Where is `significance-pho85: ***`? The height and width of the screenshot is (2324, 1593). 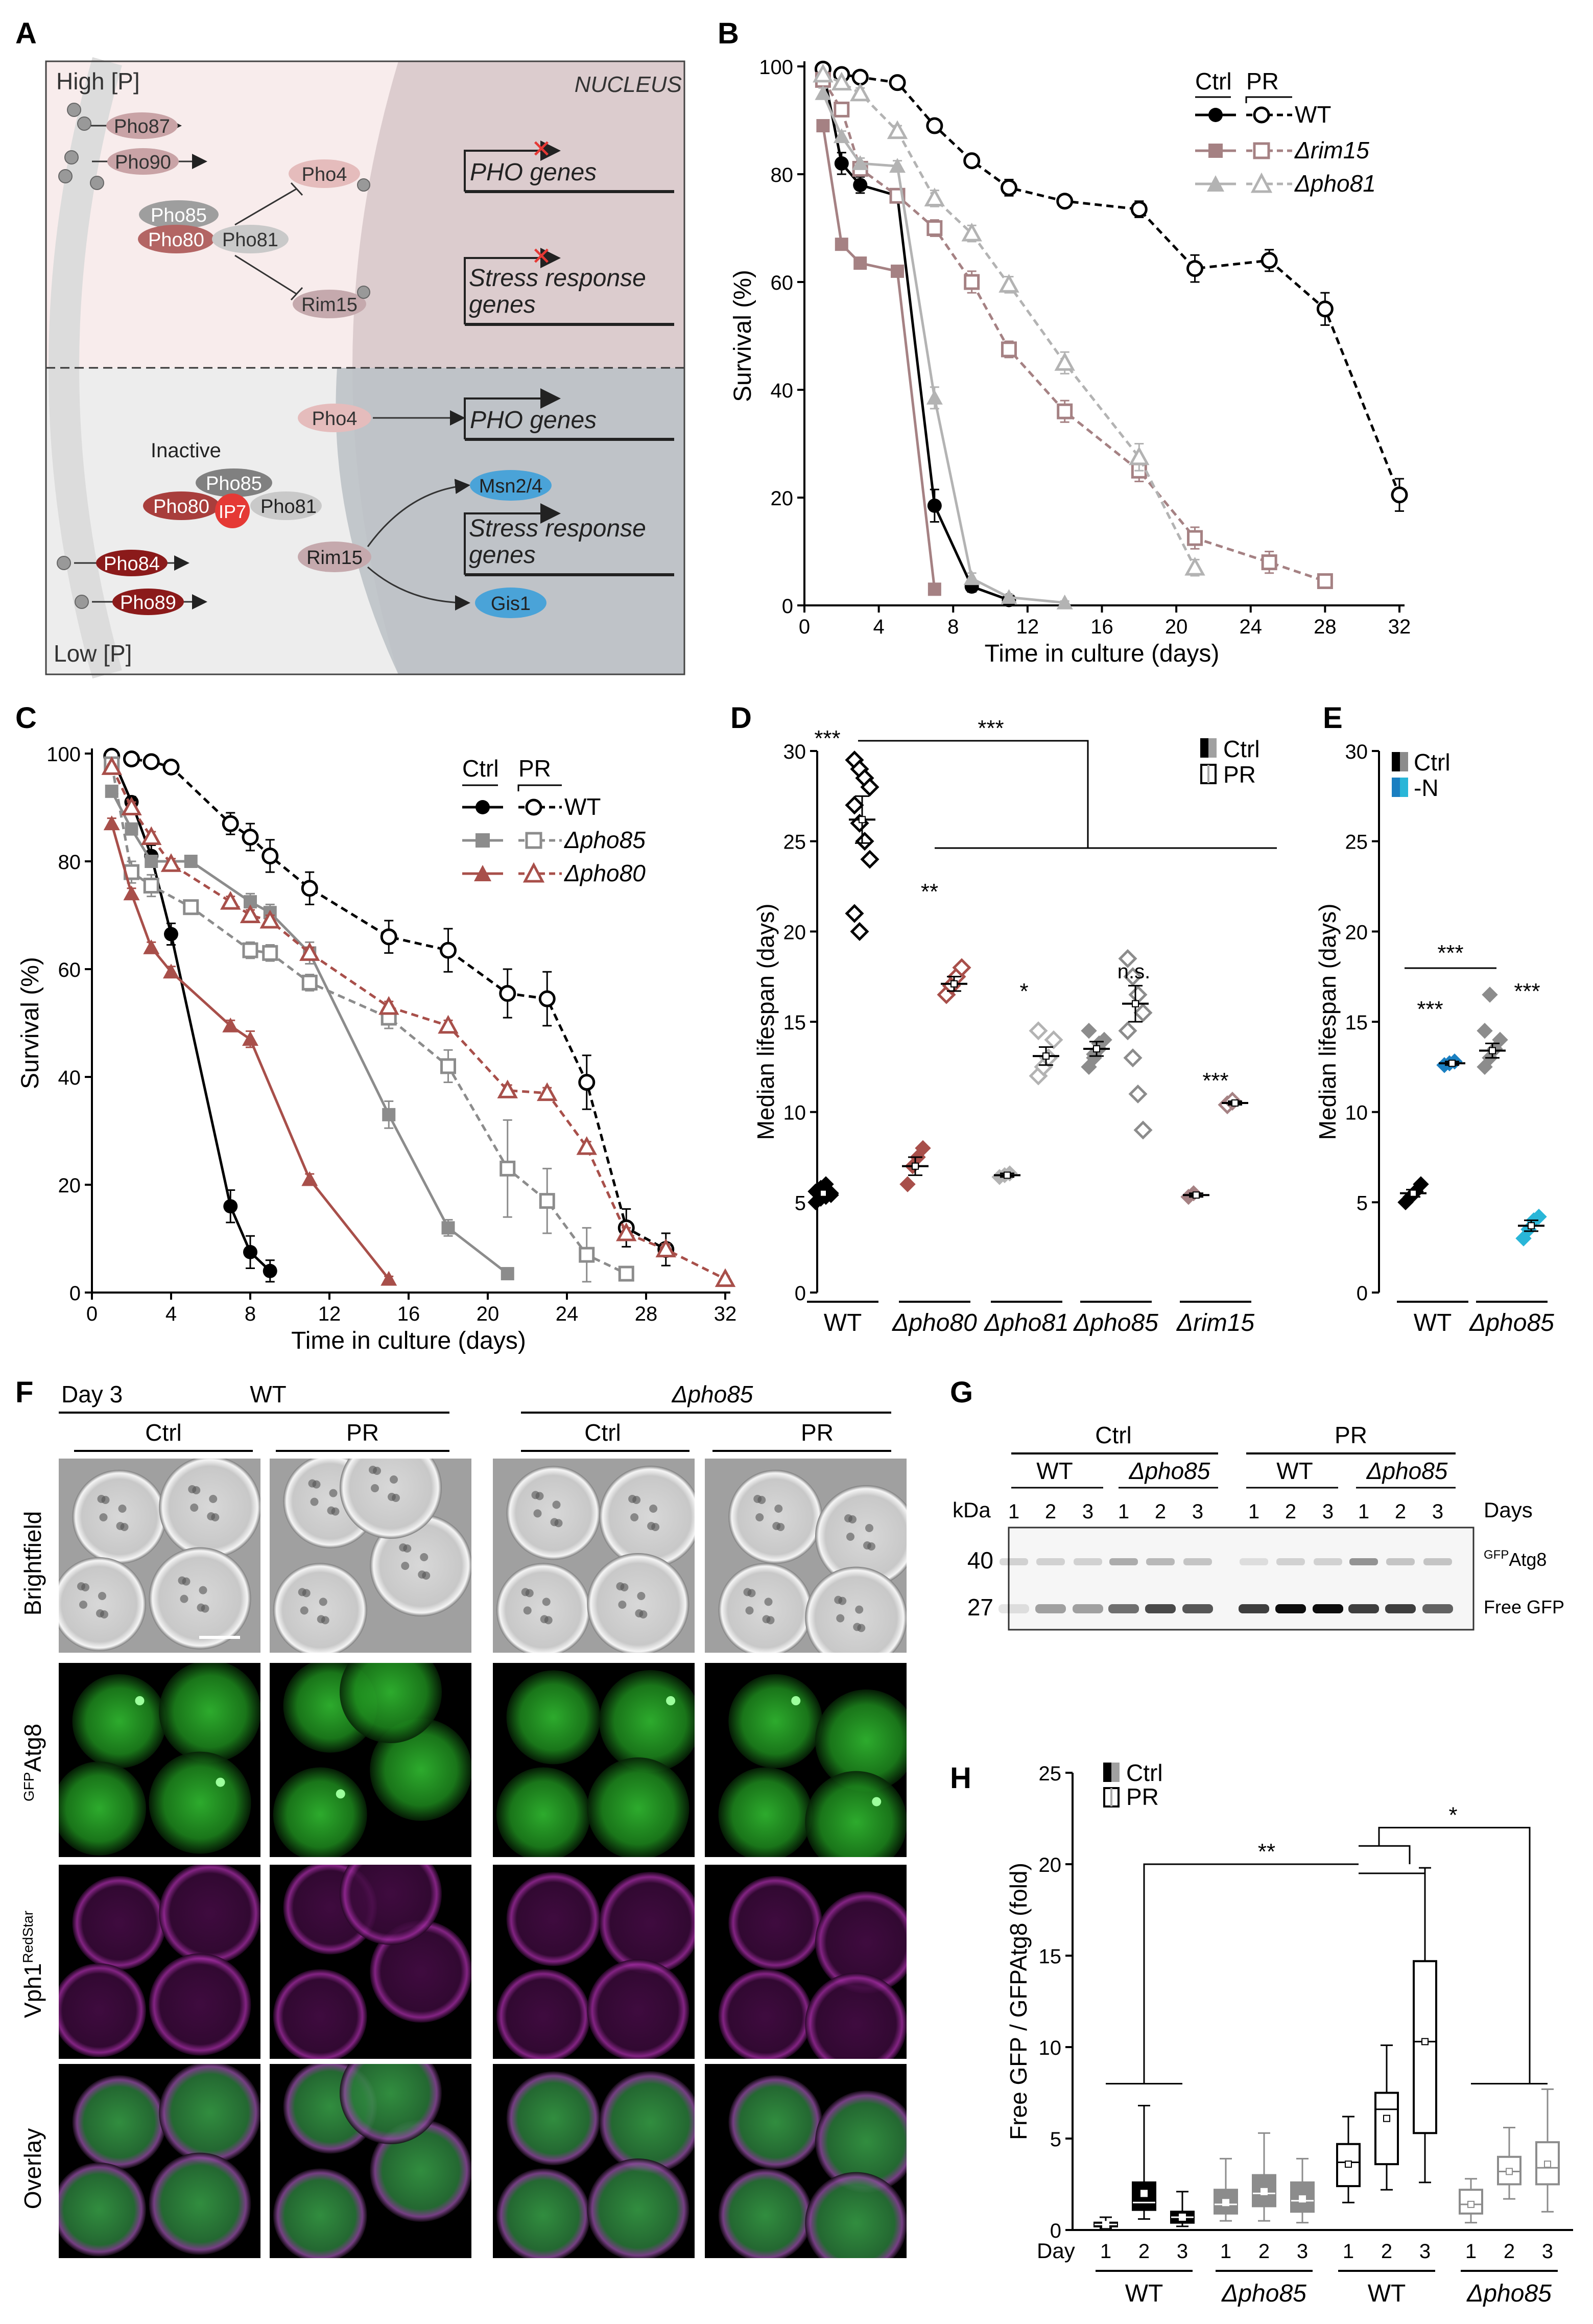 significance-pho85: *** is located at coordinates (1527, 992).